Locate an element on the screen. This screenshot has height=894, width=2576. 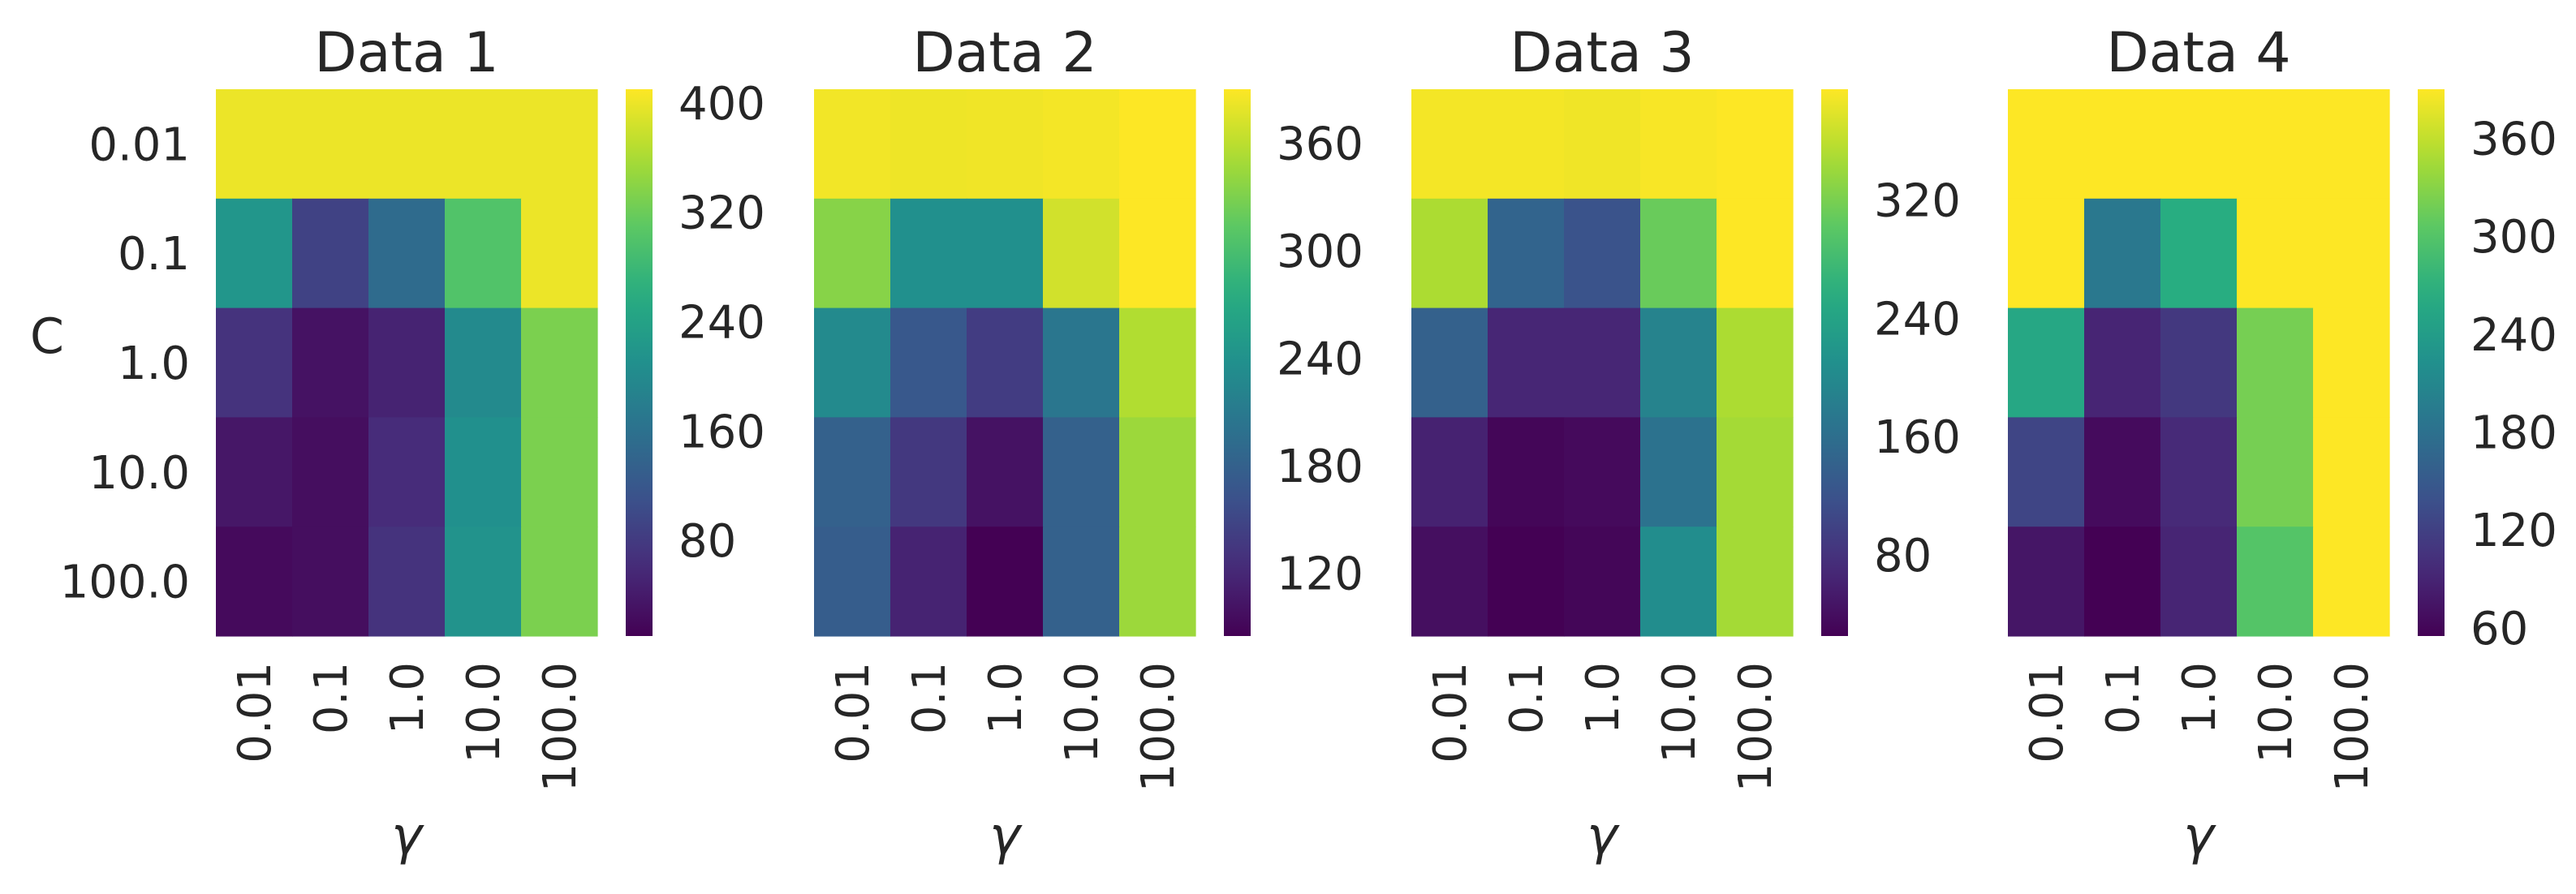
chart-title: Data 1 is located at coordinates (406, 53).